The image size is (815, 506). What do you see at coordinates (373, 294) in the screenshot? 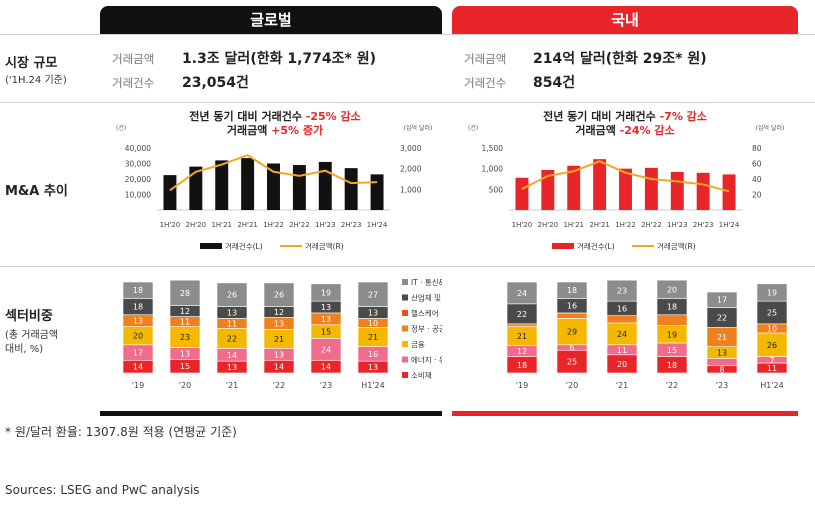
I see `global-sector-segment-label: 27` at bounding box center [373, 294].